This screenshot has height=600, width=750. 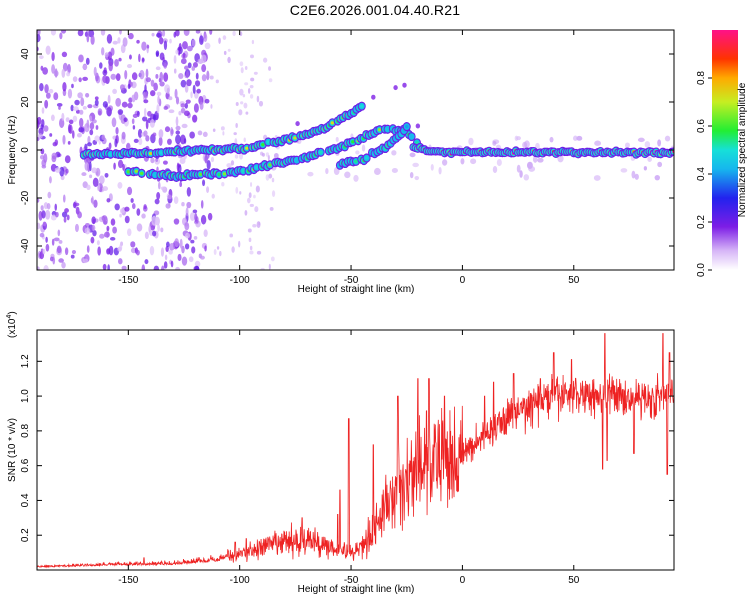 I want to click on colorbar-tick-label: 0.8, so click(x=701, y=78).